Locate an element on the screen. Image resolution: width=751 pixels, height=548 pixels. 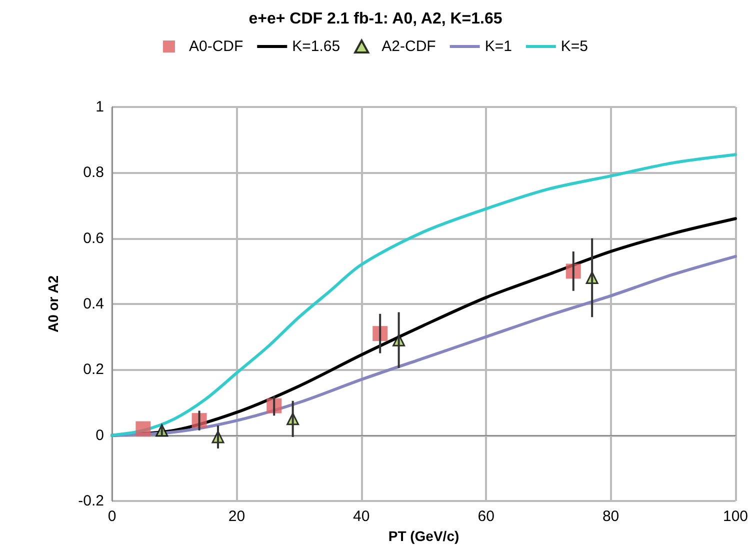
x-tick-label: 20 is located at coordinates (237, 516).